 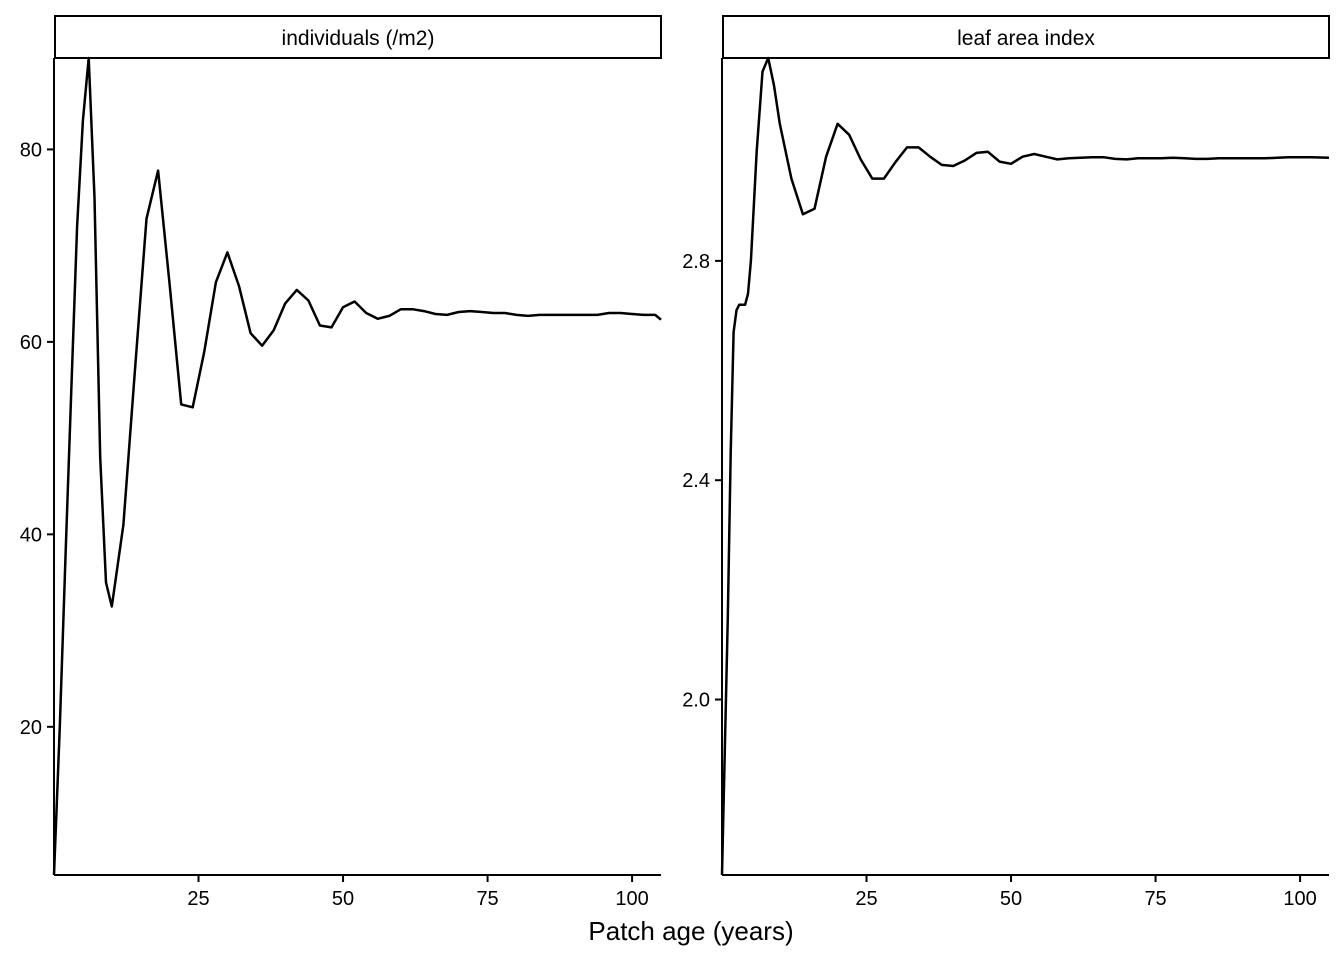 What do you see at coordinates (31, 728) in the screenshot?
I see `y-tick-label: 20` at bounding box center [31, 728].